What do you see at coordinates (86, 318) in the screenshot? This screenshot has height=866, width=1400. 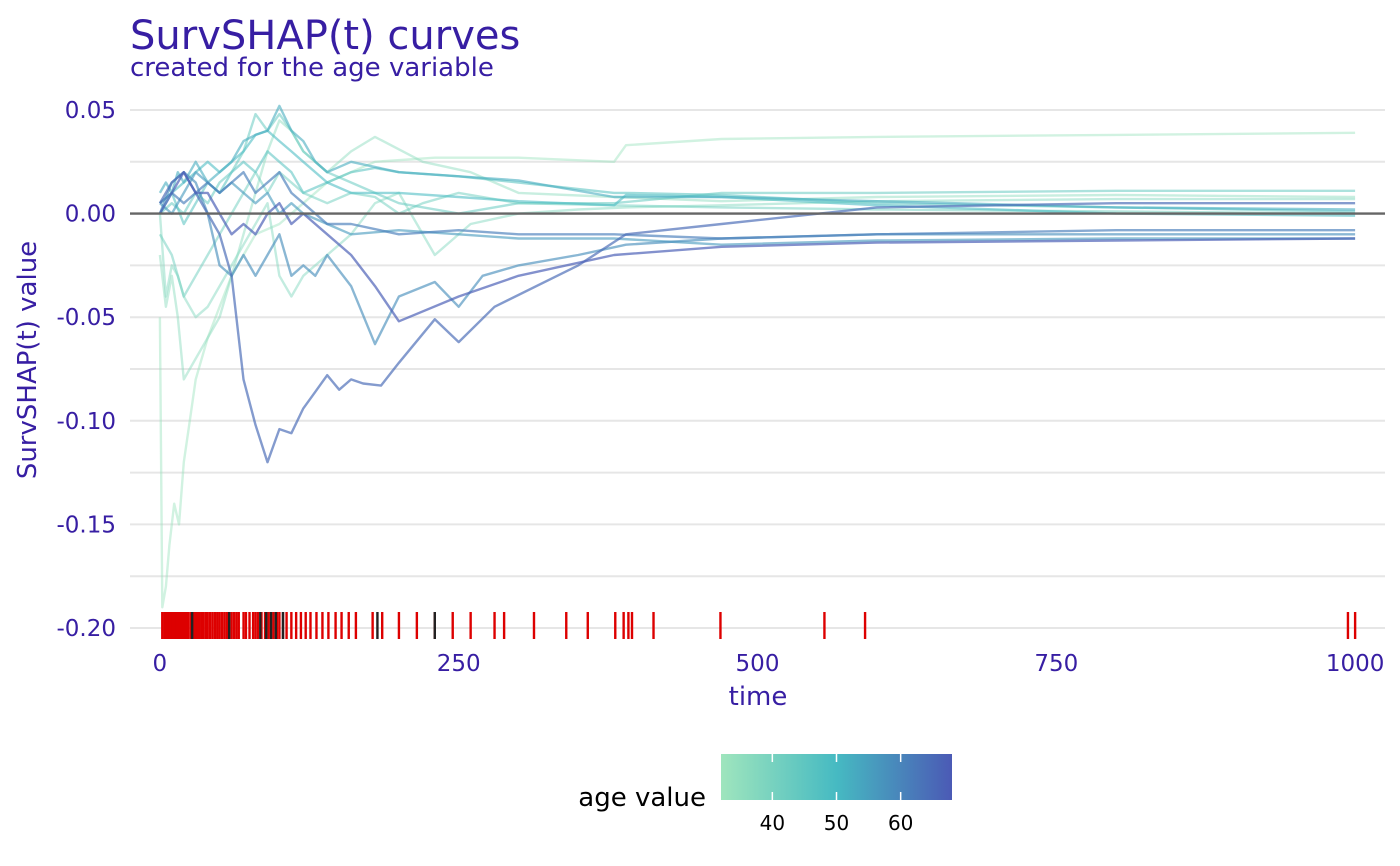 I see `y-tick-label: -0.05` at bounding box center [86, 318].